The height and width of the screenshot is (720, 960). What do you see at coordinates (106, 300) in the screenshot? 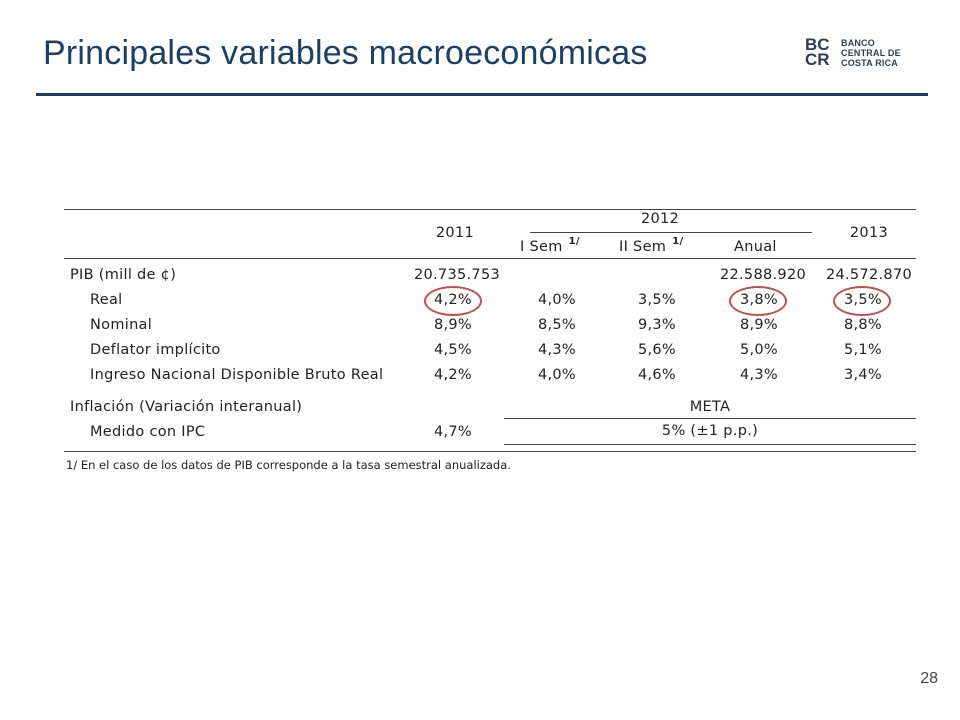
I see `row-real-label: Real` at bounding box center [106, 300].